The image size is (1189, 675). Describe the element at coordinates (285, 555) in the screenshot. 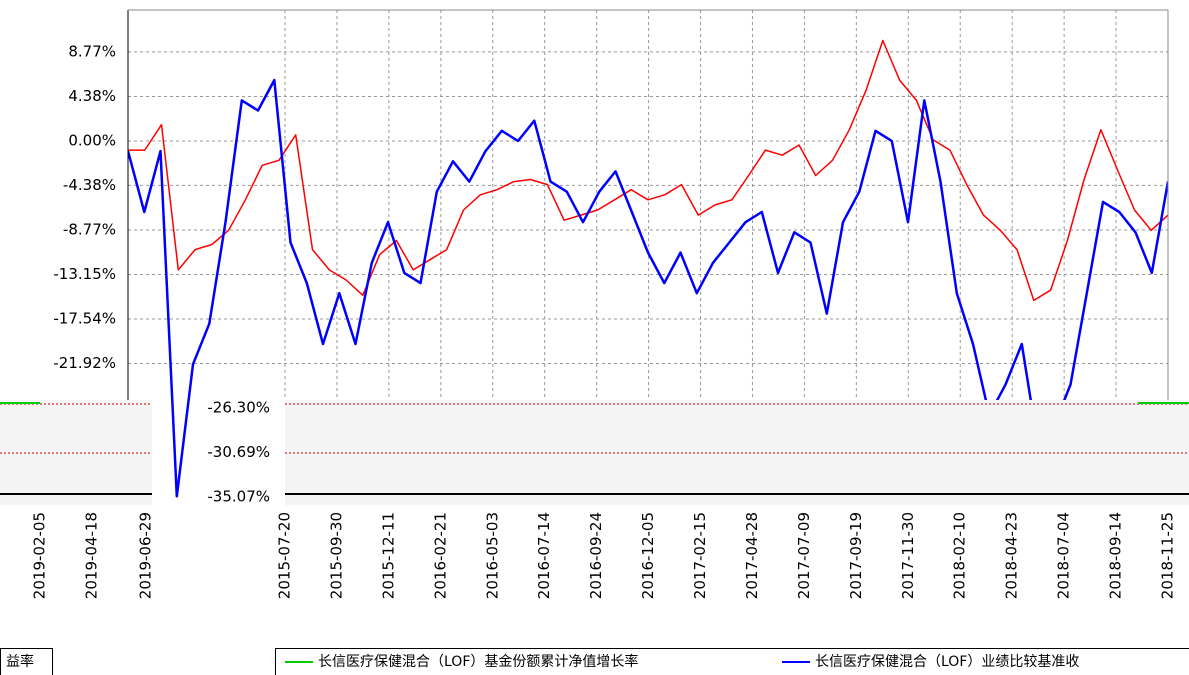

I see `x-tick-label: 2015-07-20` at that location.